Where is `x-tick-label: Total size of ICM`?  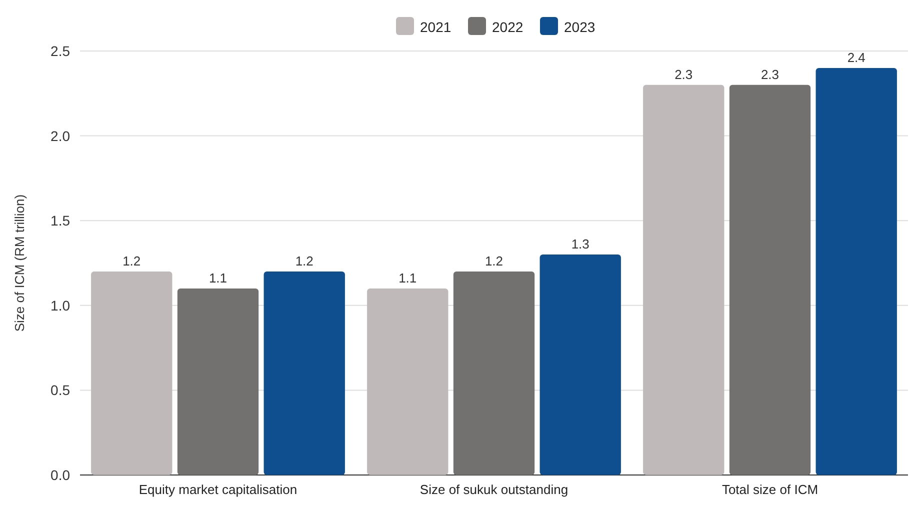 x-tick-label: Total size of ICM is located at coordinates (770, 489).